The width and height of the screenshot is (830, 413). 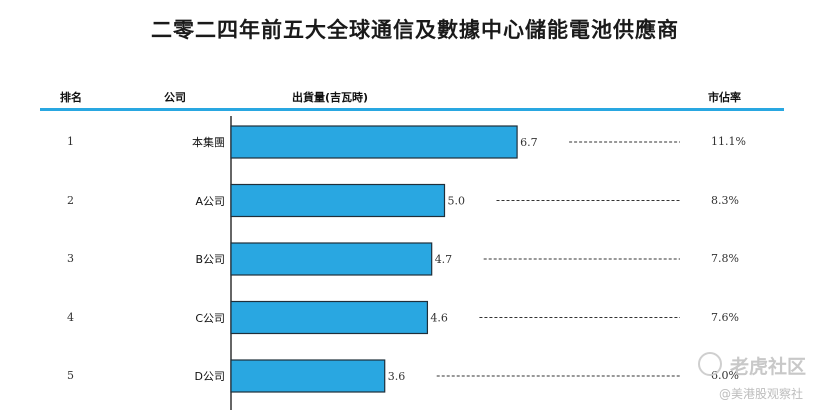 What do you see at coordinates (70, 317) in the screenshot?
I see `rank-label: 4` at bounding box center [70, 317].